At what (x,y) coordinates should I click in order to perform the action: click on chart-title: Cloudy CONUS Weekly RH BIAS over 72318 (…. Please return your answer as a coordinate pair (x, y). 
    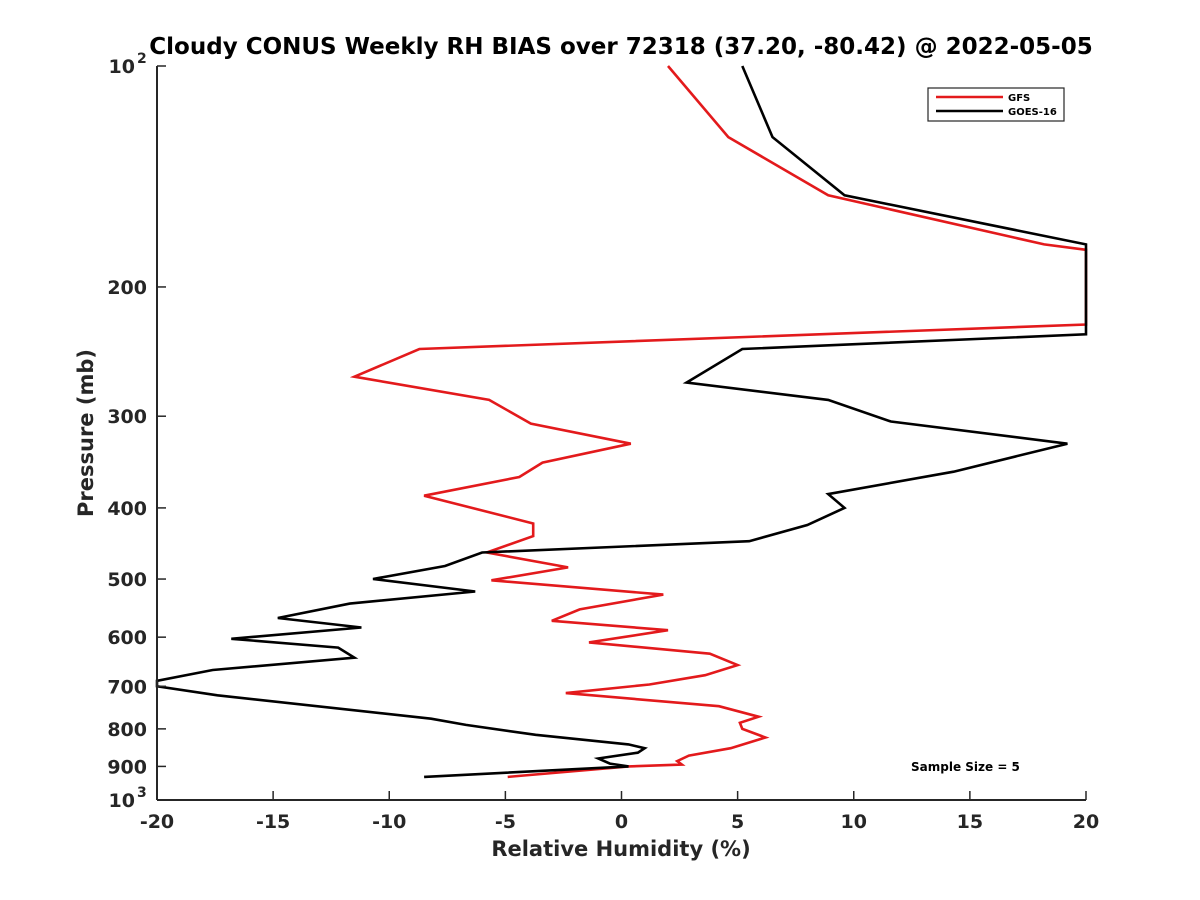
    Looking at the image, I should click on (620, 47).